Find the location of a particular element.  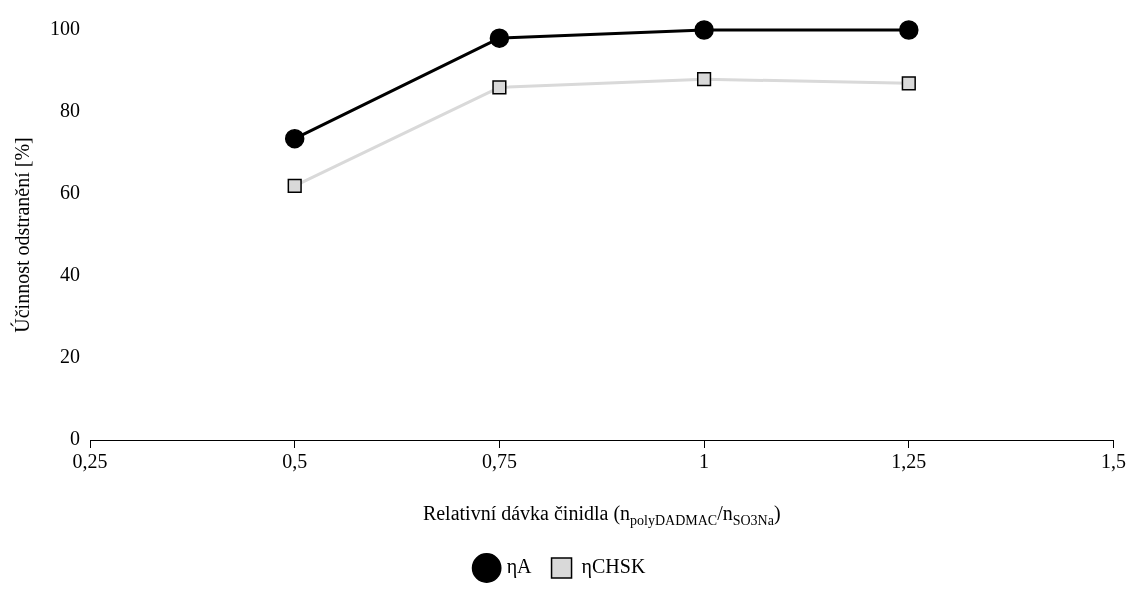

y-tick-label: 0 is located at coordinates (75, 438).